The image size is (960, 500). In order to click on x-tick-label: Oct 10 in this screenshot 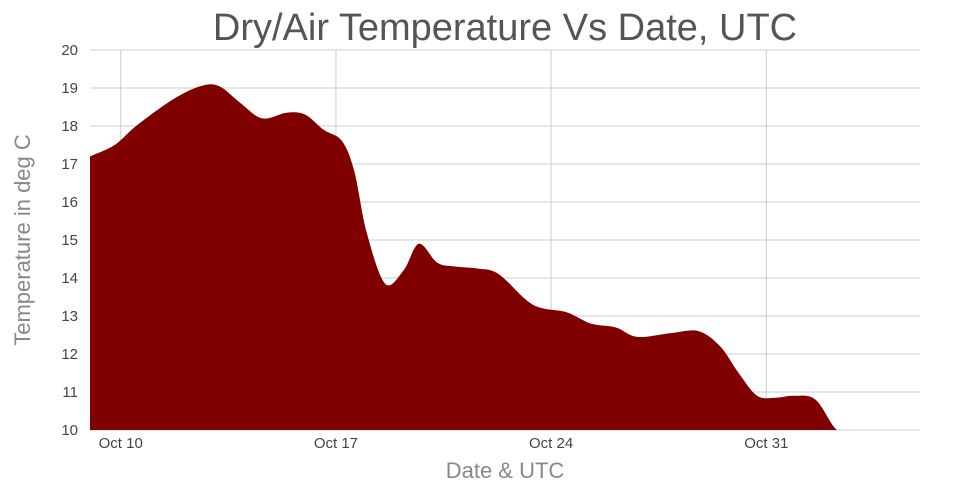, I will do `click(121, 443)`.